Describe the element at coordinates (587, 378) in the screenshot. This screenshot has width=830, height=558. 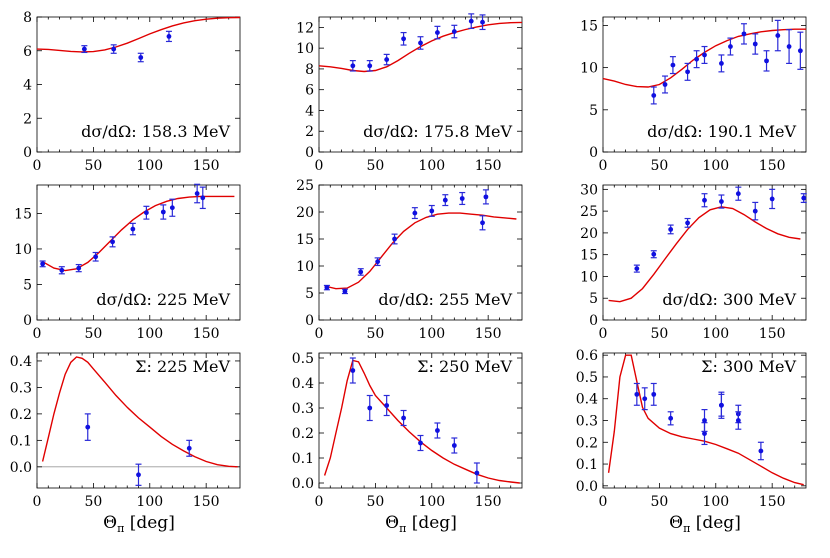
I see `y-tick-label: 0.5` at that location.